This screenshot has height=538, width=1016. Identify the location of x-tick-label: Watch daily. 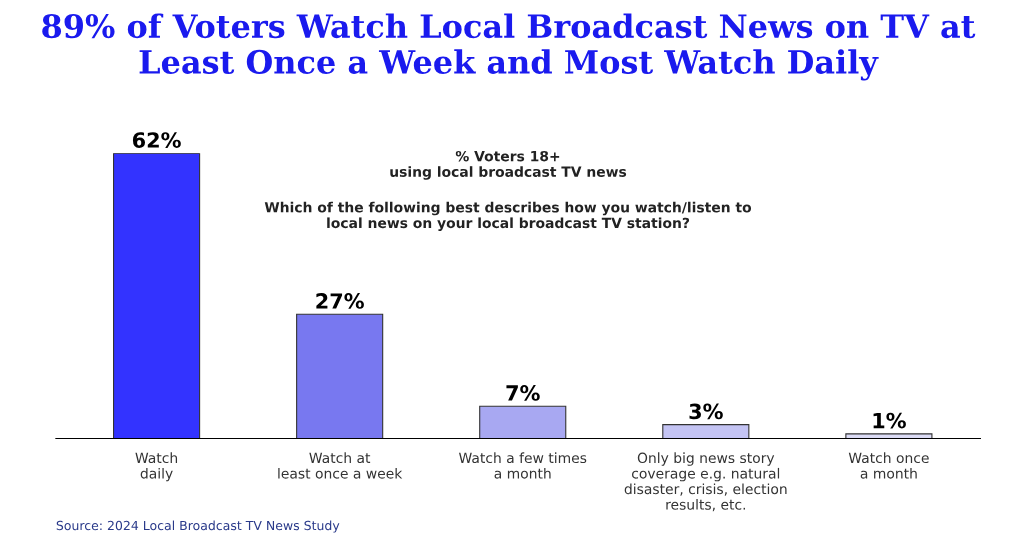
(156, 467).